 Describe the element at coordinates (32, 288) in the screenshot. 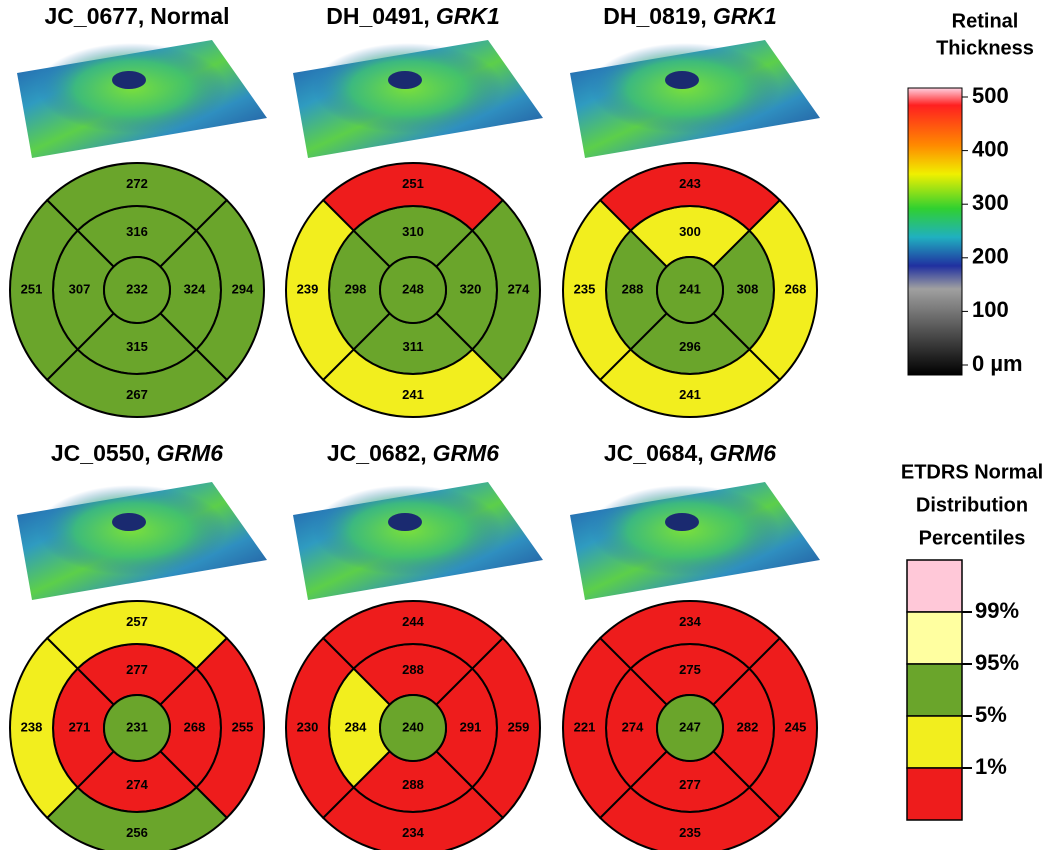

I see `outer-value: 251` at that location.